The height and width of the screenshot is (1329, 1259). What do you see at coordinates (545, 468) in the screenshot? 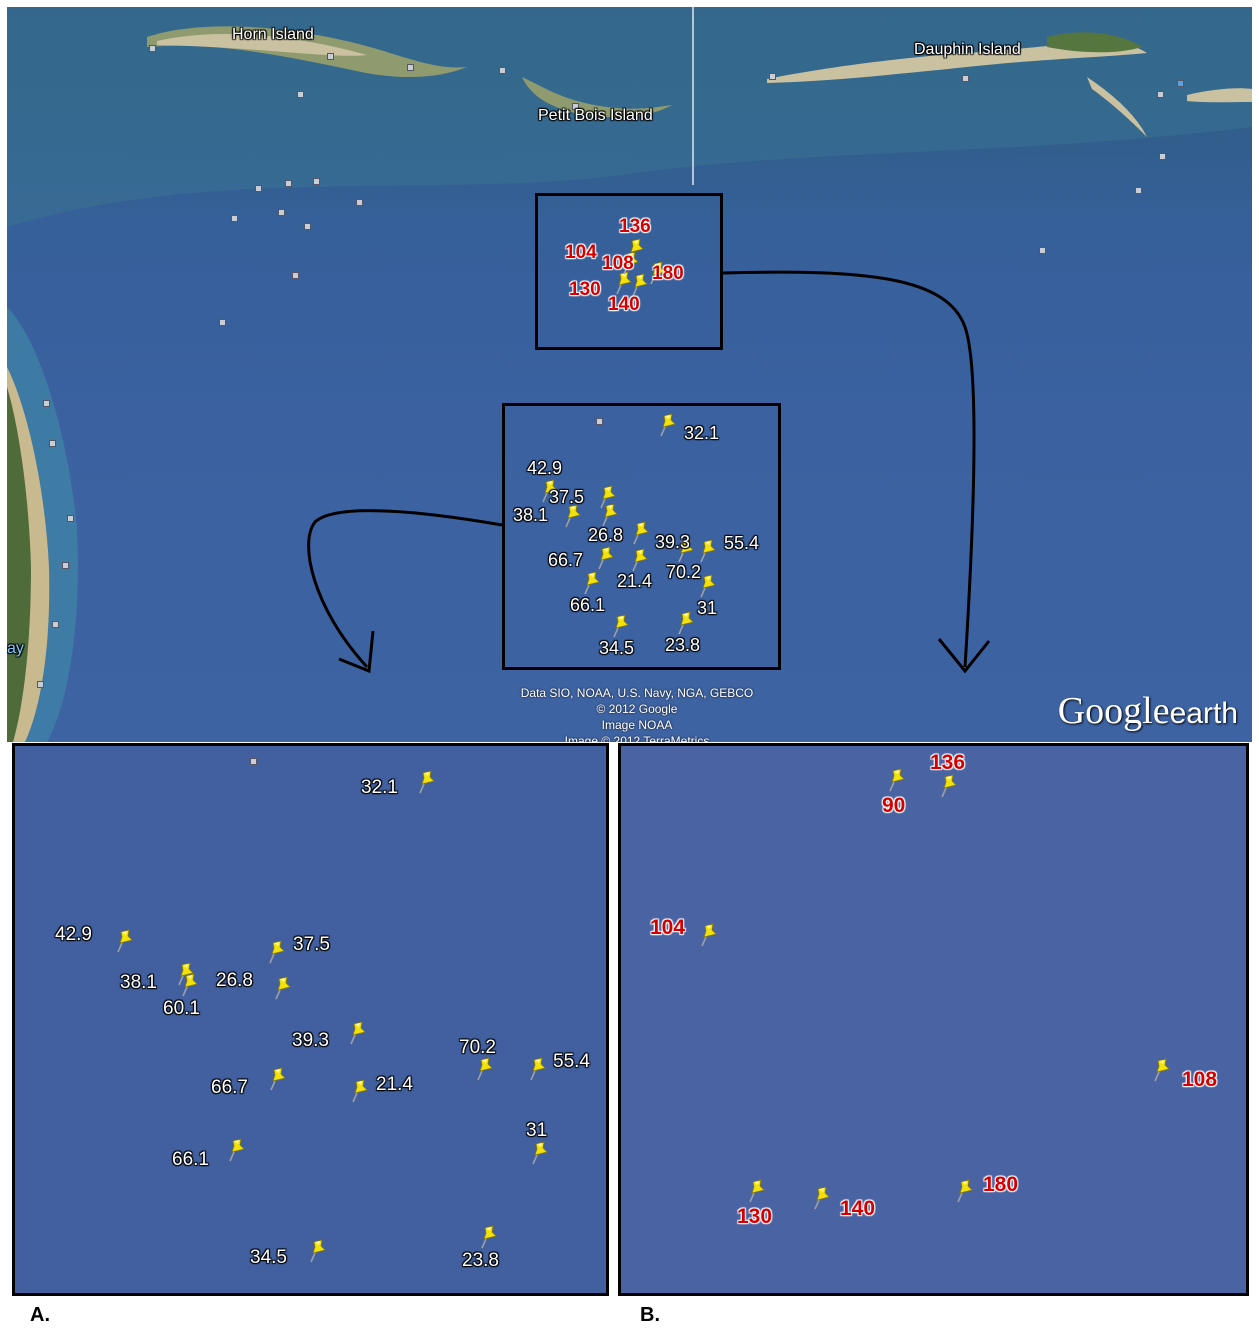
I see `inset-label: 42.9` at bounding box center [545, 468].